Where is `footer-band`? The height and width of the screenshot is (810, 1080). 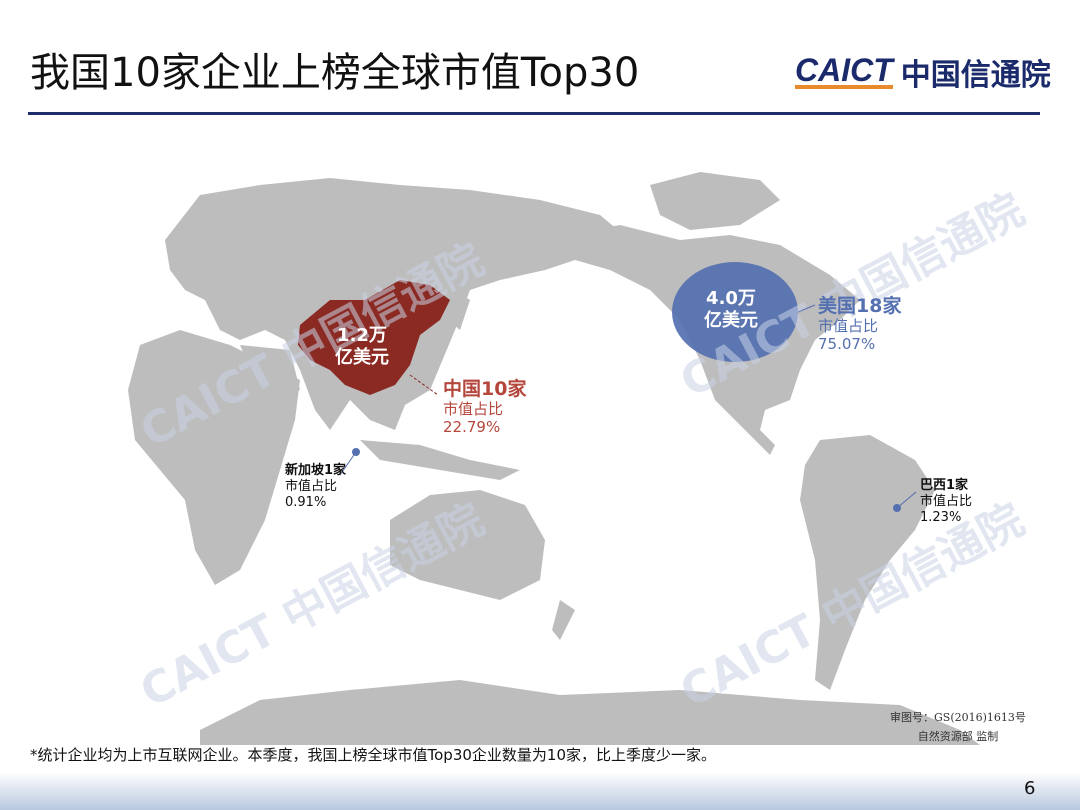 footer-band is located at coordinates (540, 791).